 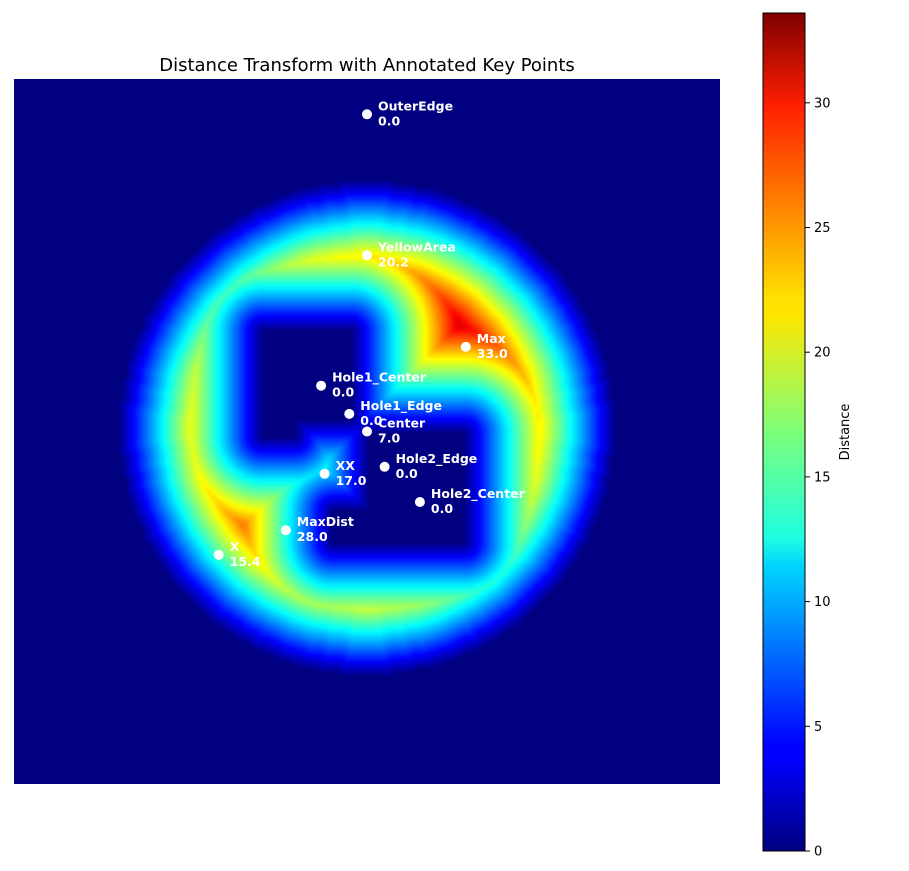 What do you see at coordinates (245, 561) in the screenshot?
I see `key-point-value-label: 15.4` at bounding box center [245, 561].